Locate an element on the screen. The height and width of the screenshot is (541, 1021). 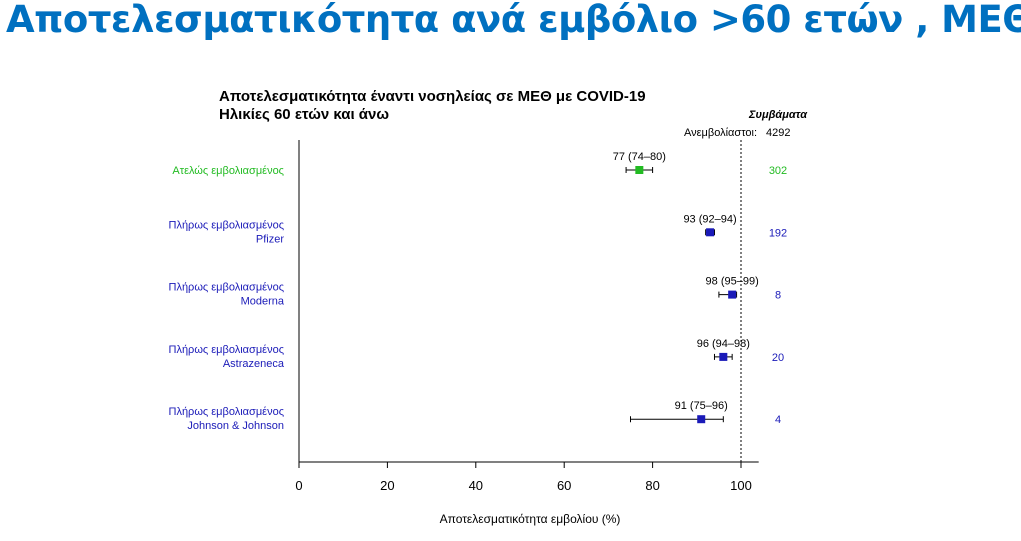
row-label: Pfizer is located at coordinates (270, 239).